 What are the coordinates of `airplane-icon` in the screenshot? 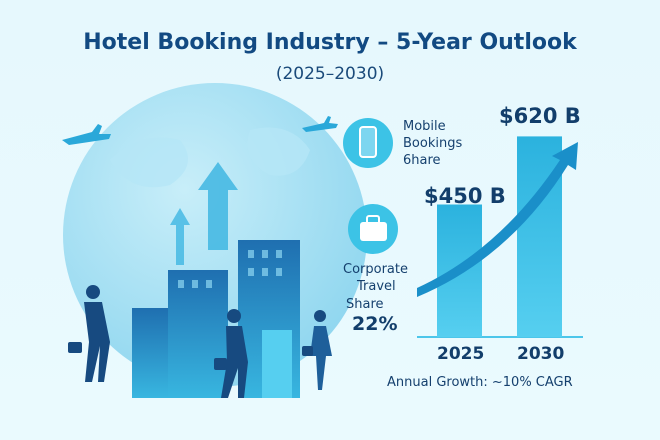 It's located at (200, 130).